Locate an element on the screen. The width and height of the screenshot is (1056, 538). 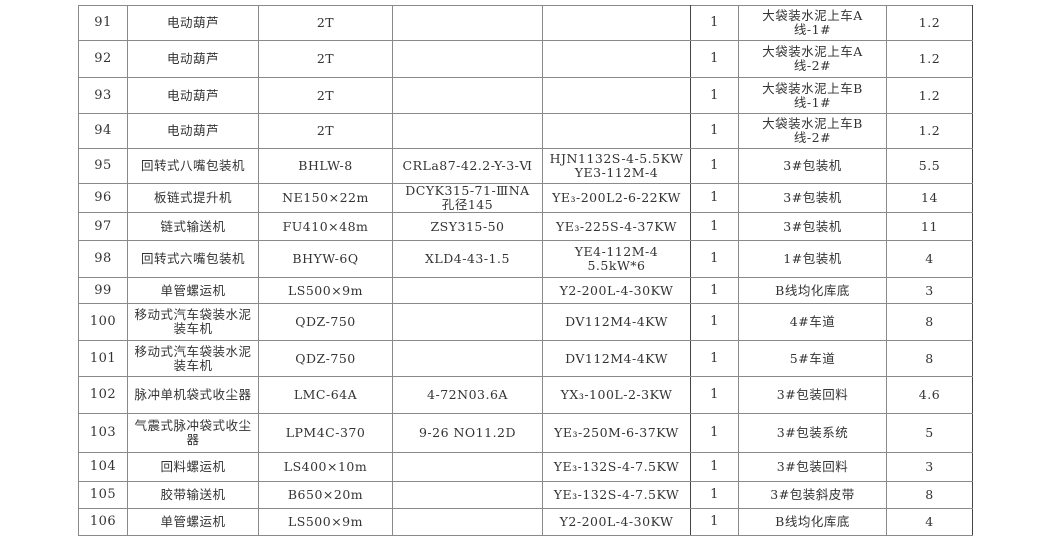
install-location-cell: 3#包装系统 is located at coordinates (812, 433).